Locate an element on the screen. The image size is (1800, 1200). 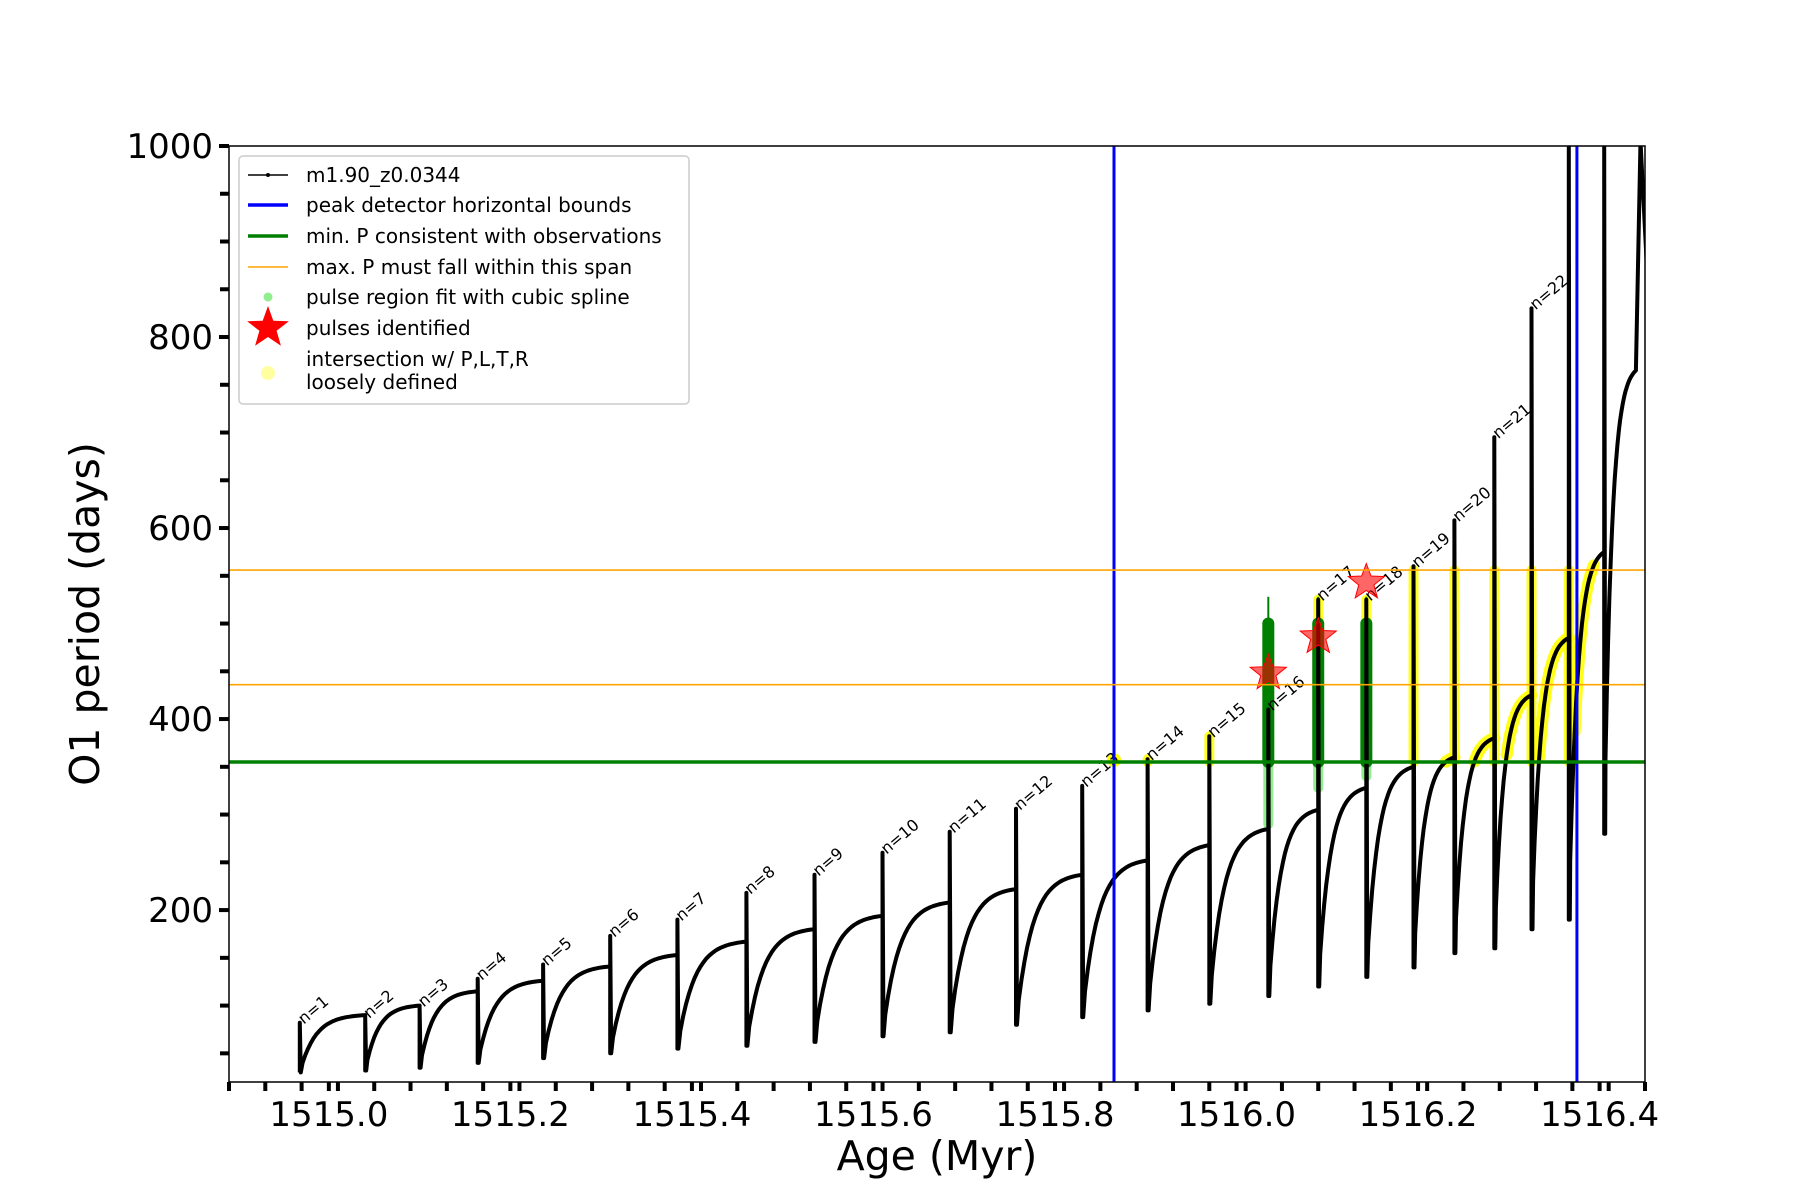
x-tick-label: 1516.4 is located at coordinates (1599, 1115).